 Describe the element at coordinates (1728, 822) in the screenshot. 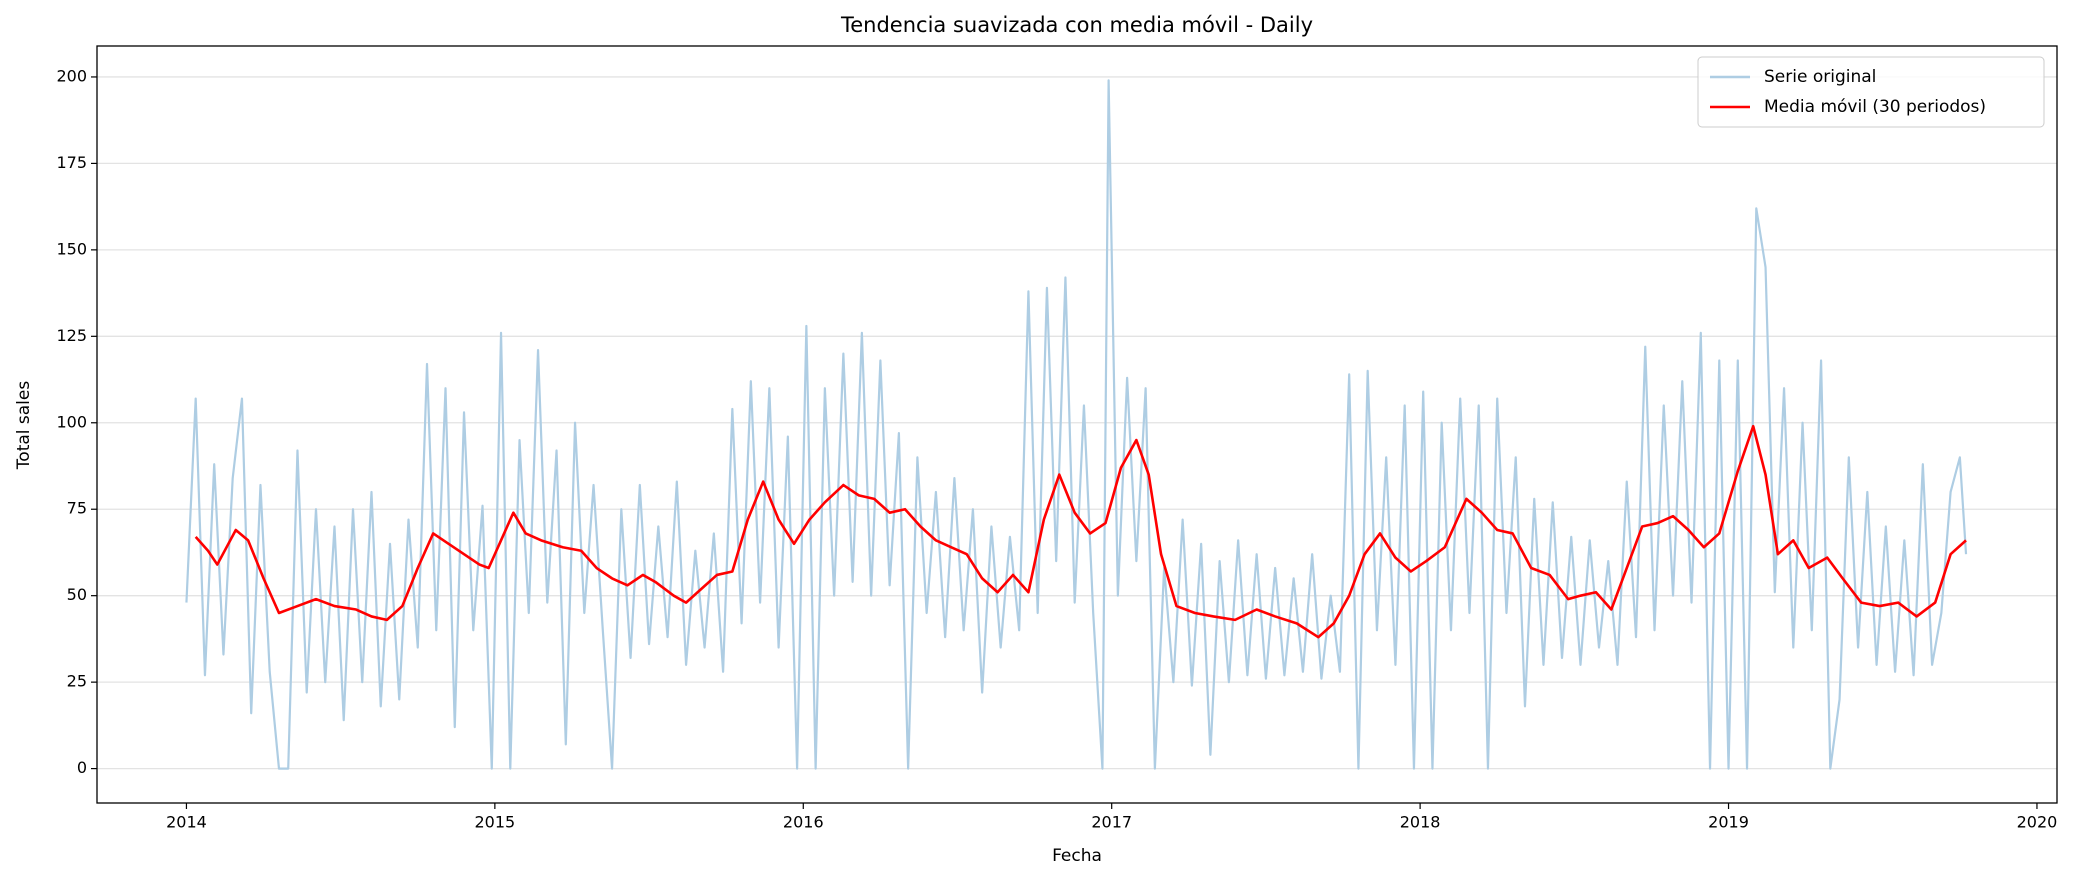

I see `x-tick-label: 2019` at that location.